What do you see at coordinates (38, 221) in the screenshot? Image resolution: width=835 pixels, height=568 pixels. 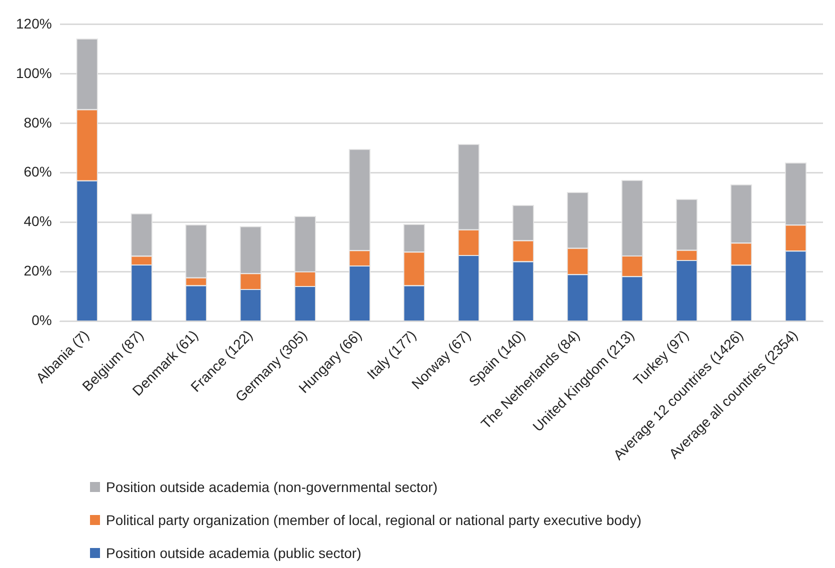 I see `y-tick-label: 40%` at bounding box center [38, 221].